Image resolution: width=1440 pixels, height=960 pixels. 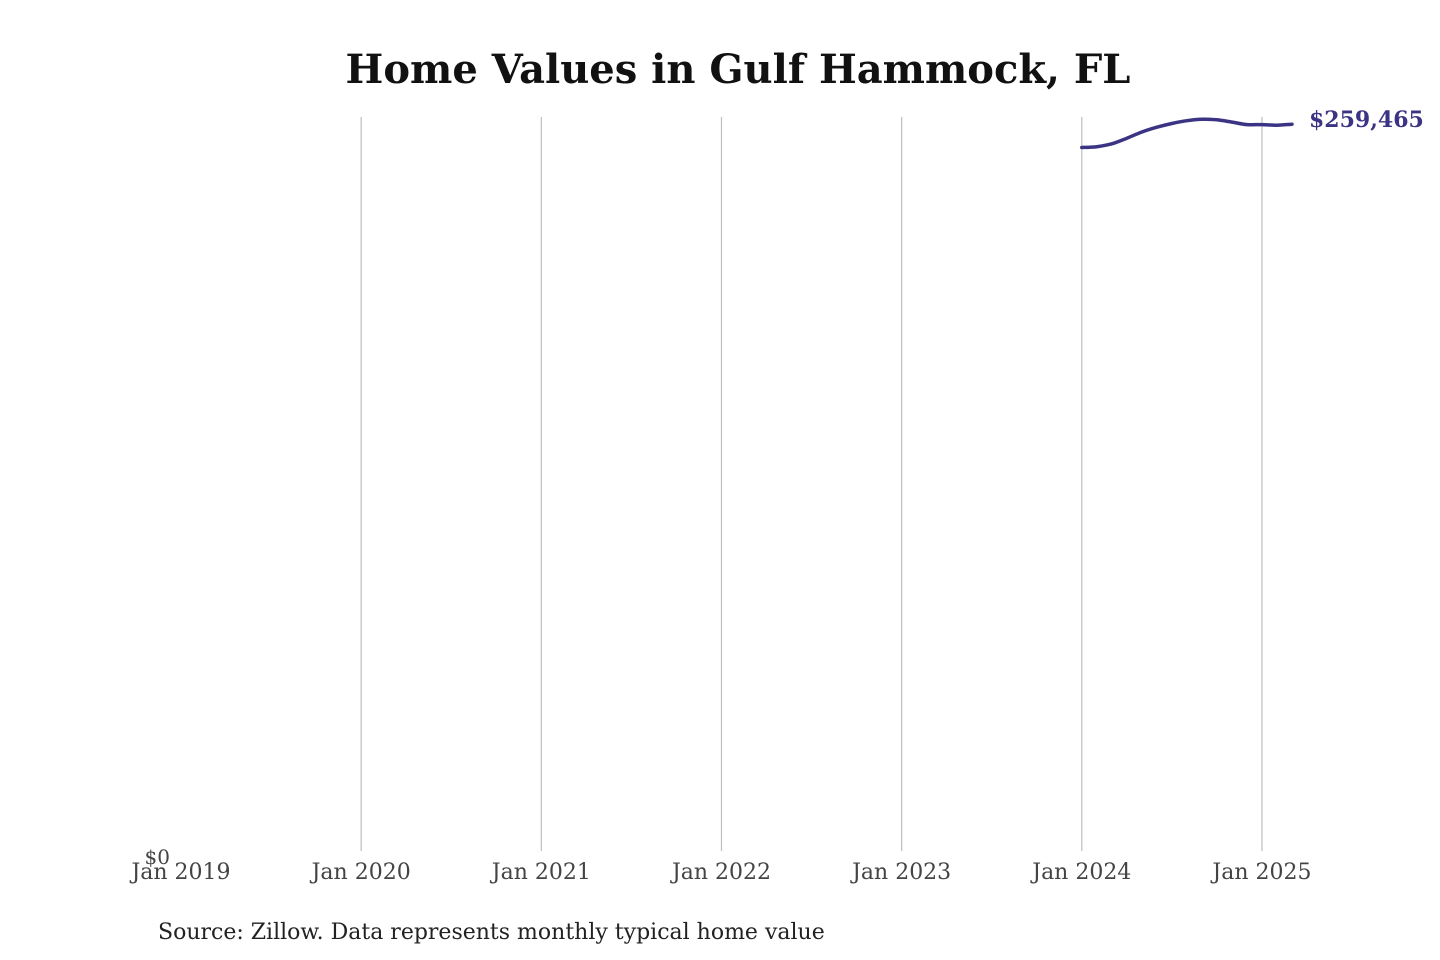 What do you see at coordinates (1260, 872) in the screenshot?
I see `x-tick-label: Jan 2025` at bounding box center [1260, 872].